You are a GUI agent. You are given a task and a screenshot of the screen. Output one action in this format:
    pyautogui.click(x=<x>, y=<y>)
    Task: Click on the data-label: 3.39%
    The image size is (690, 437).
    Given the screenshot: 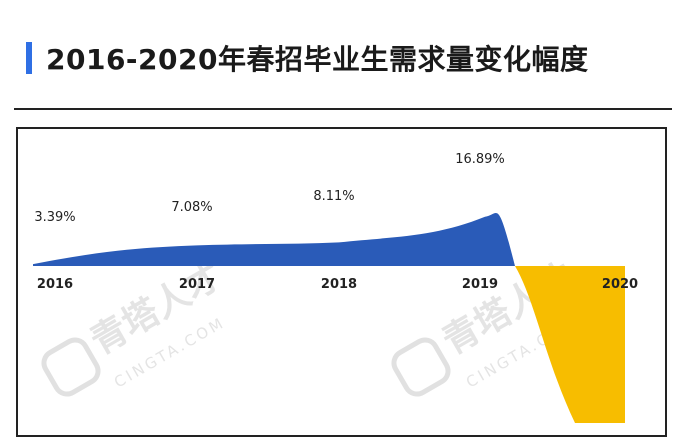 What is the action you would take?
    pyautogui.click(x=54, y=217)
    